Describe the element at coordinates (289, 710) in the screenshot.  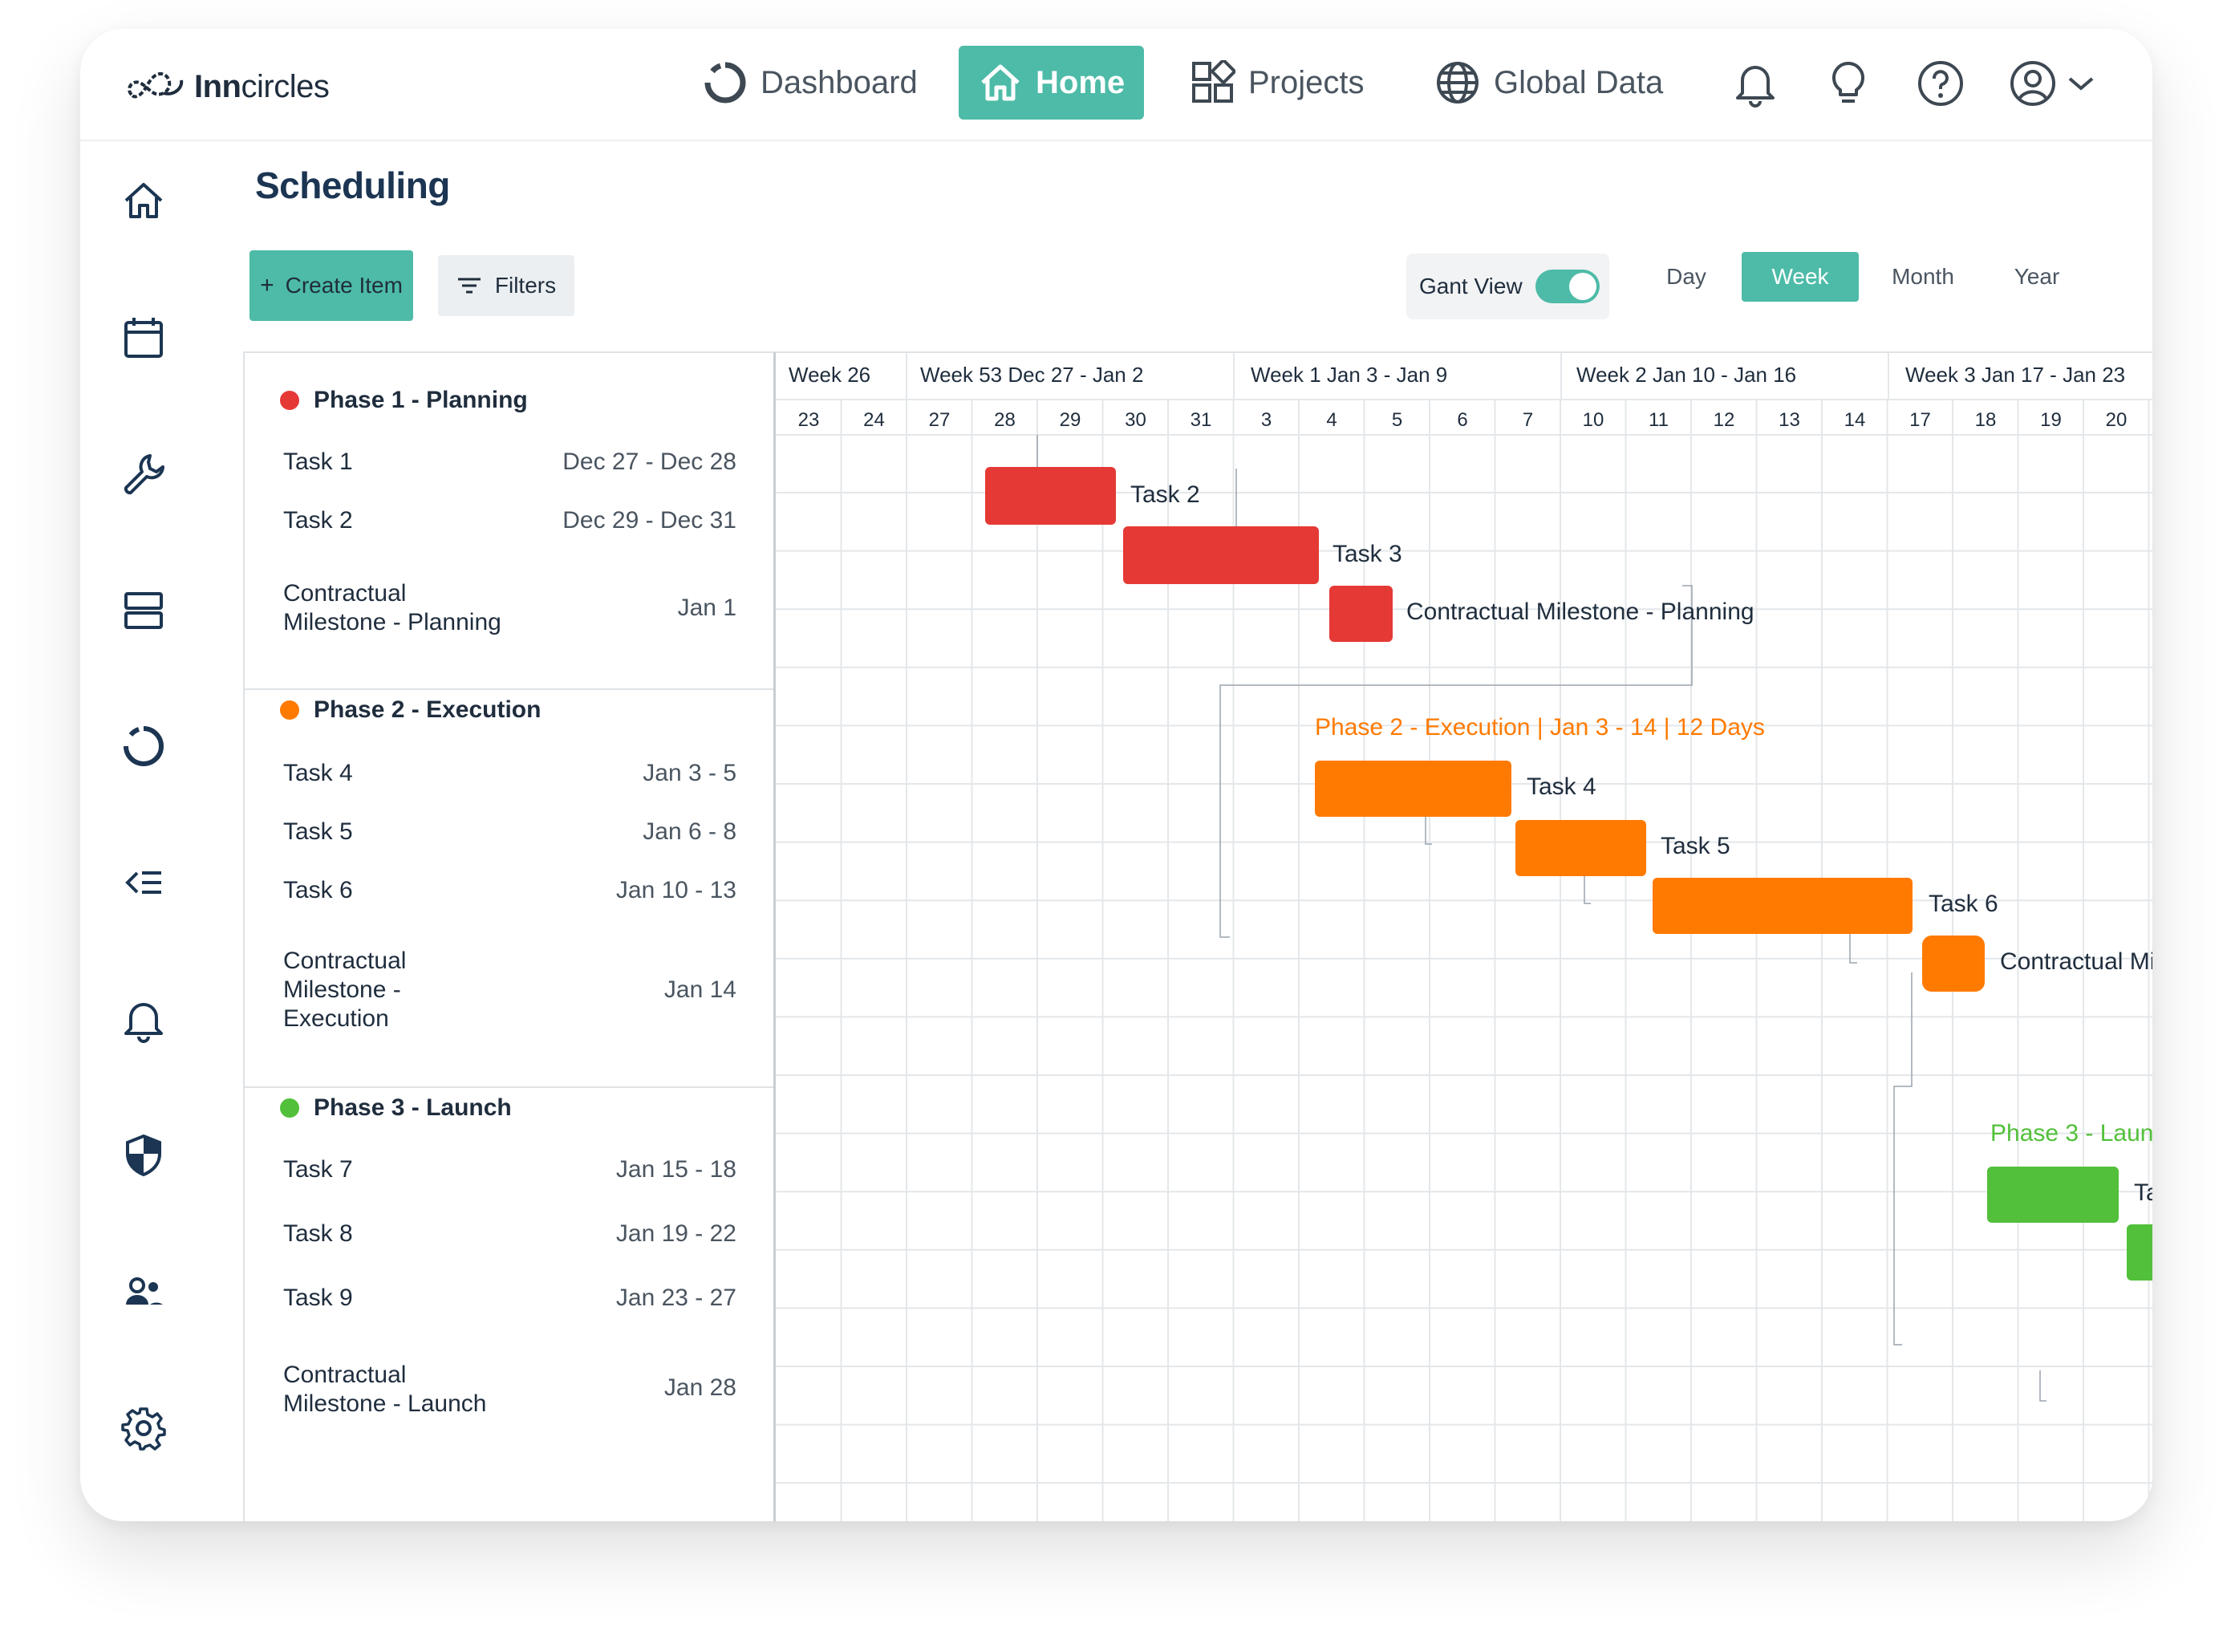
I see `phase-2-dot` at that location.